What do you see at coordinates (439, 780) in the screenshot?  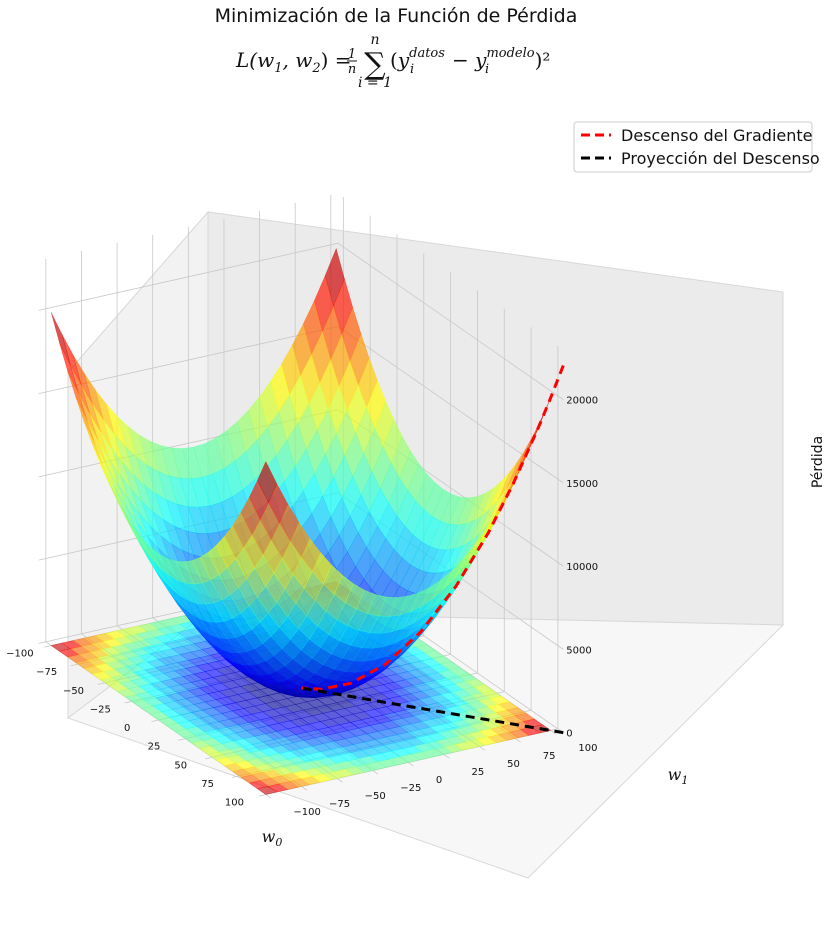 I see `y-tick-label: 0` at bounding box center [439, 780].